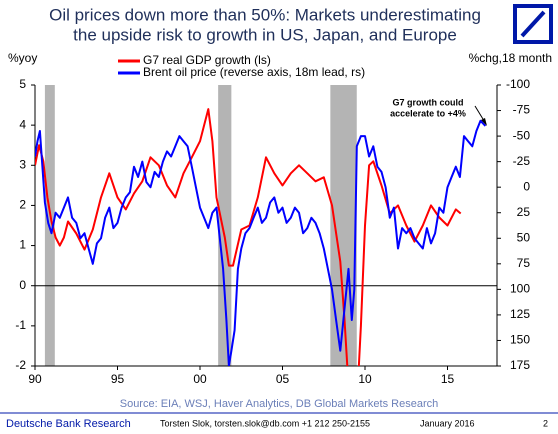 This screenshot has height=434, width=558. Describe the element at coordinates (200, 379) in the screenshot. I see `x-tick-label: 00` at that location.